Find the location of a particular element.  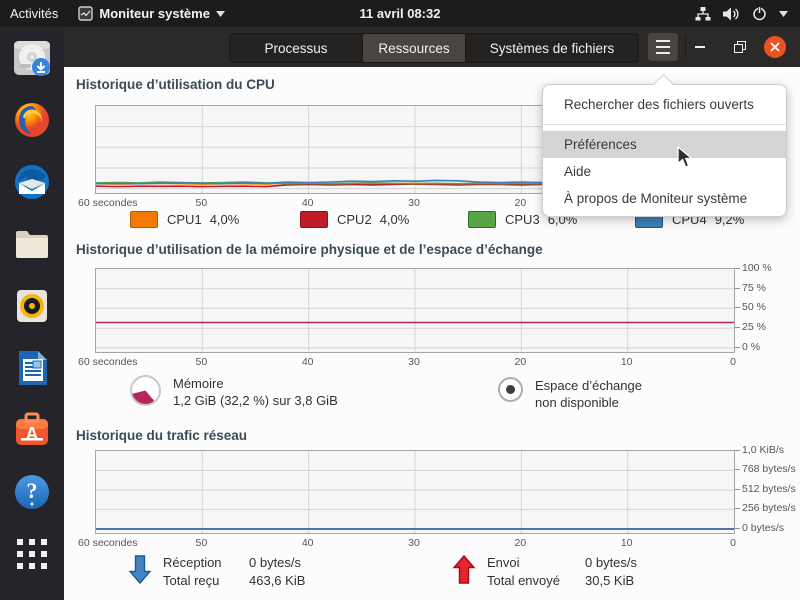

menu-item-search-open-files: Rechercher des fichiers ouverts is located at coordinates (659, 104).